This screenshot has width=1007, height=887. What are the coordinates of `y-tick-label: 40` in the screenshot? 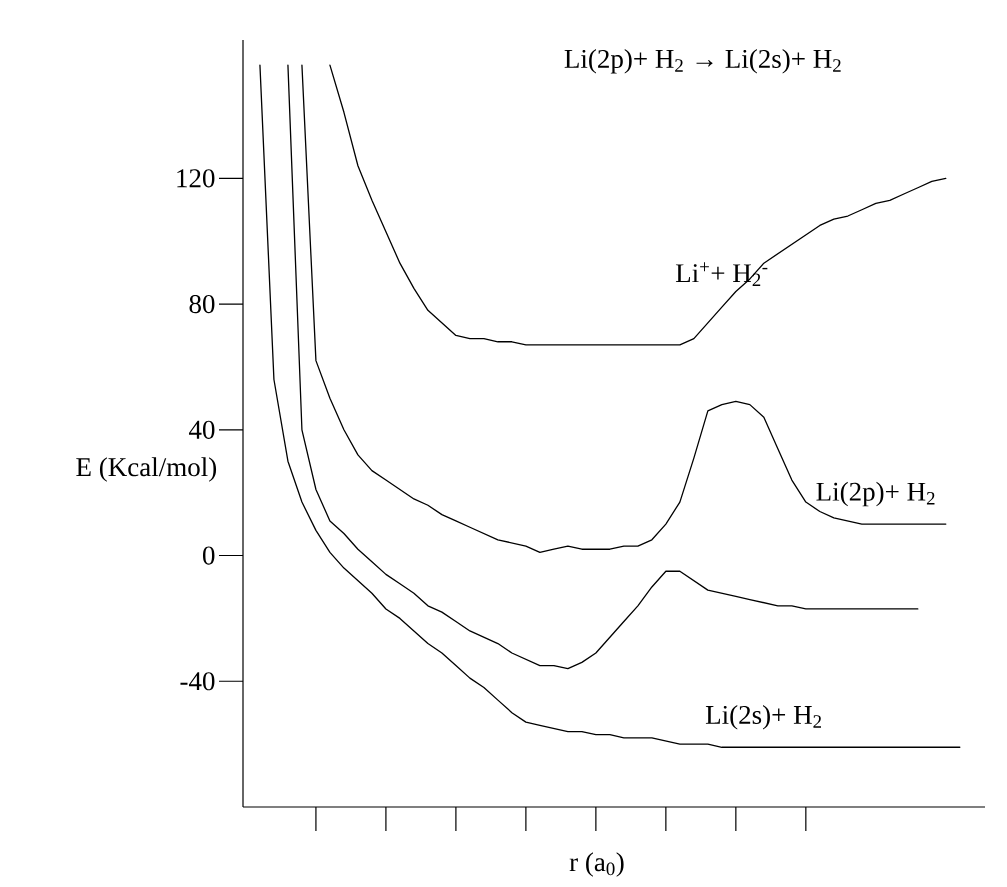 It's located at (202, 429).